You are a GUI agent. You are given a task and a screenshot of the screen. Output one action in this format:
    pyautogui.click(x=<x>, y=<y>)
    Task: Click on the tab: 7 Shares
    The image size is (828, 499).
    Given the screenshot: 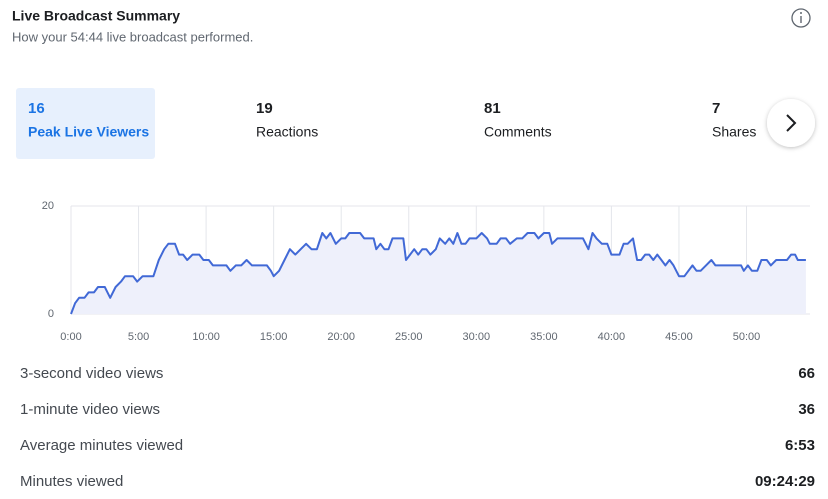 What is the action you would take?
    pyautogui.click(x=734, y=120)
    